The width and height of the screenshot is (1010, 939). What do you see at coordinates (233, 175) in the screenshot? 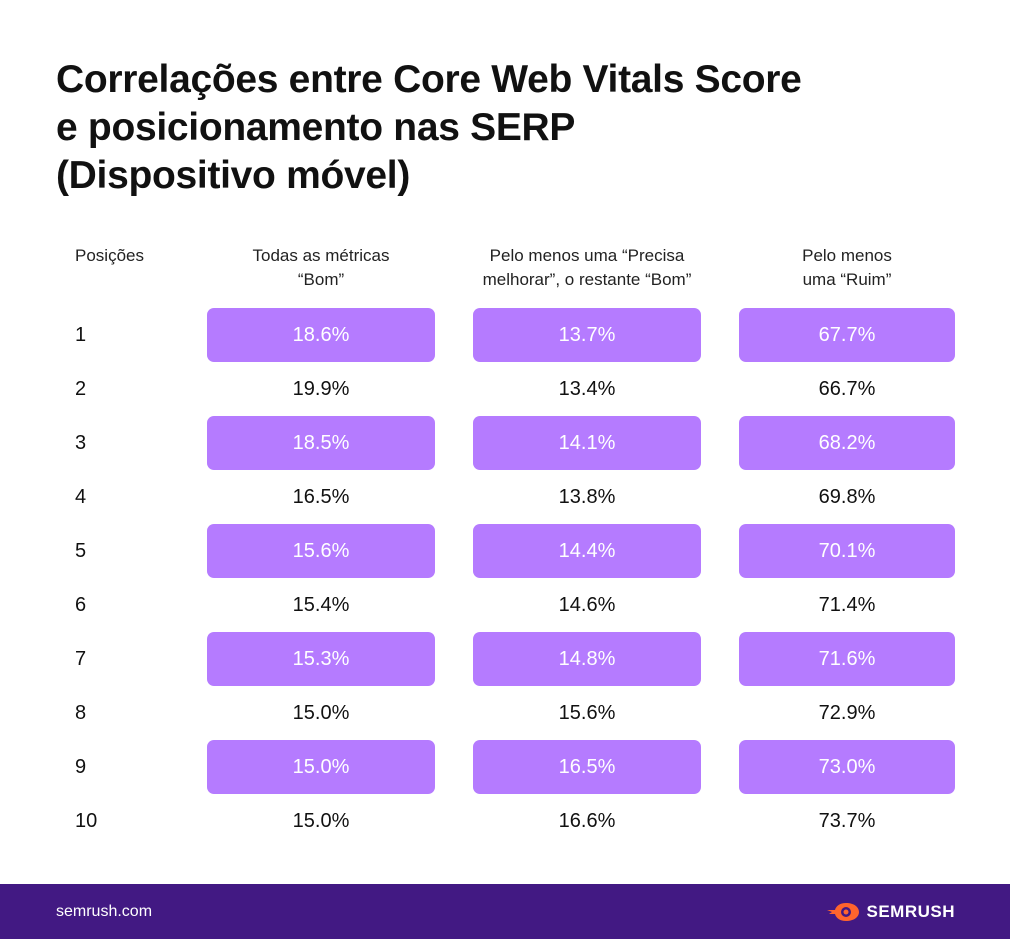
I see `title-line: (Dispositivo móvel)` at bounding box center [233, 175].